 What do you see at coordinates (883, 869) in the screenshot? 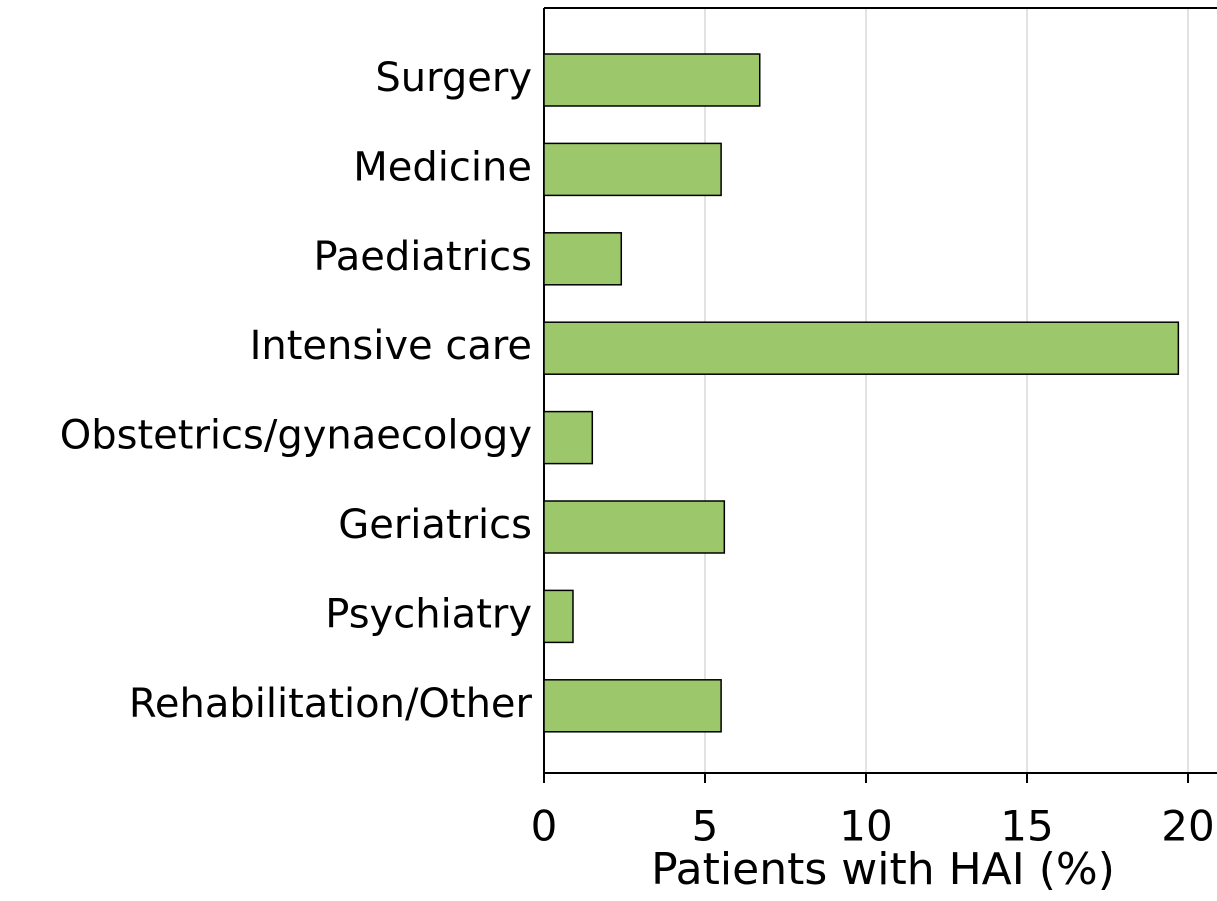
I see `x-axis-title: Patients with HAI (%)` at bounding box center [883, 869].